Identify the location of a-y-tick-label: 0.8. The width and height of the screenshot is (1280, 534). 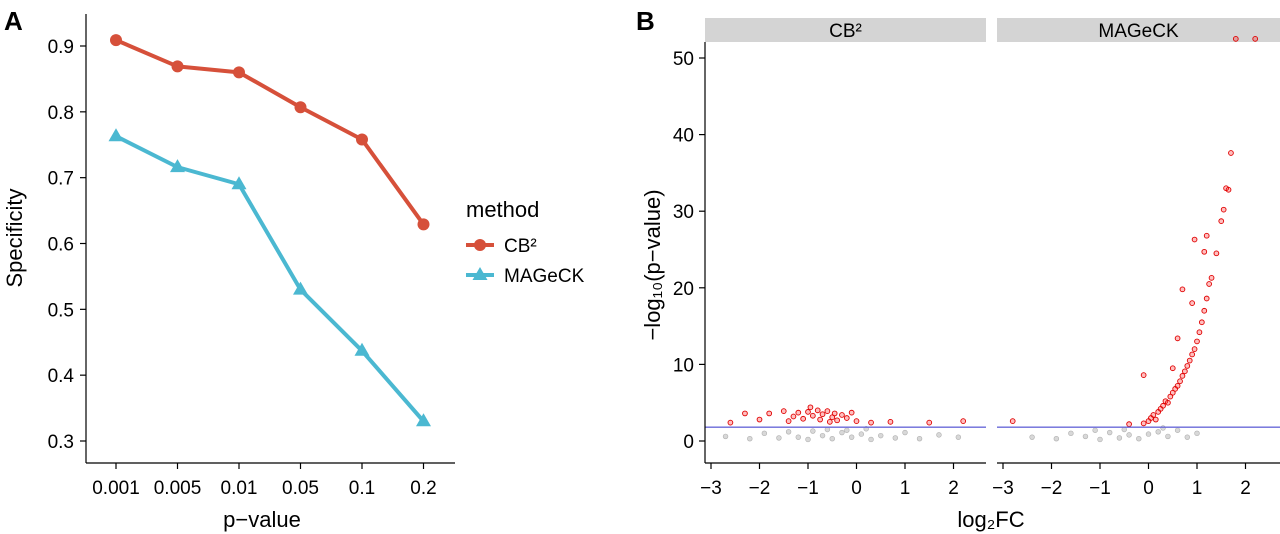
(61, 113).